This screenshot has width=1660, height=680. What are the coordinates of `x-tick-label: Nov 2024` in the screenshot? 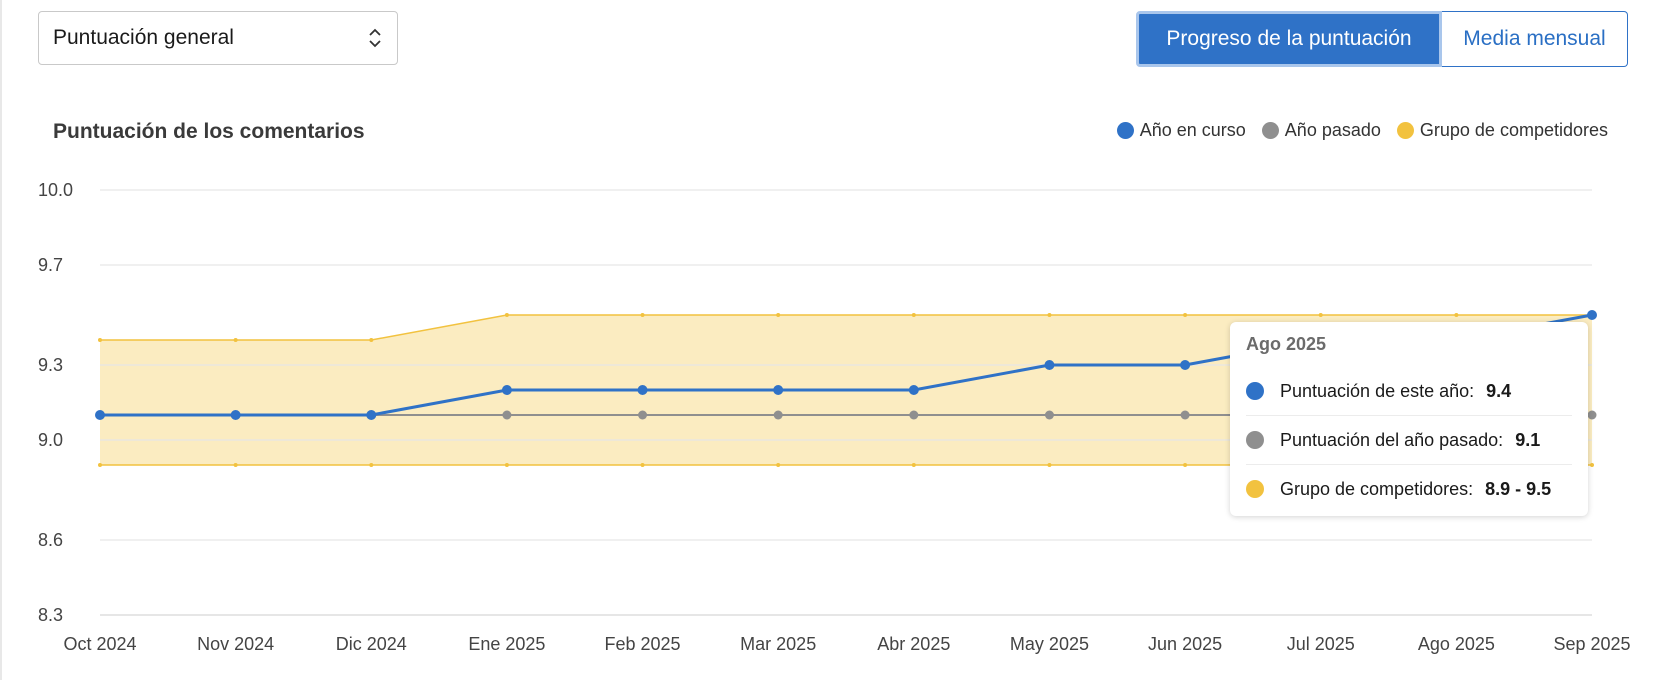 It's located at (235, 644).